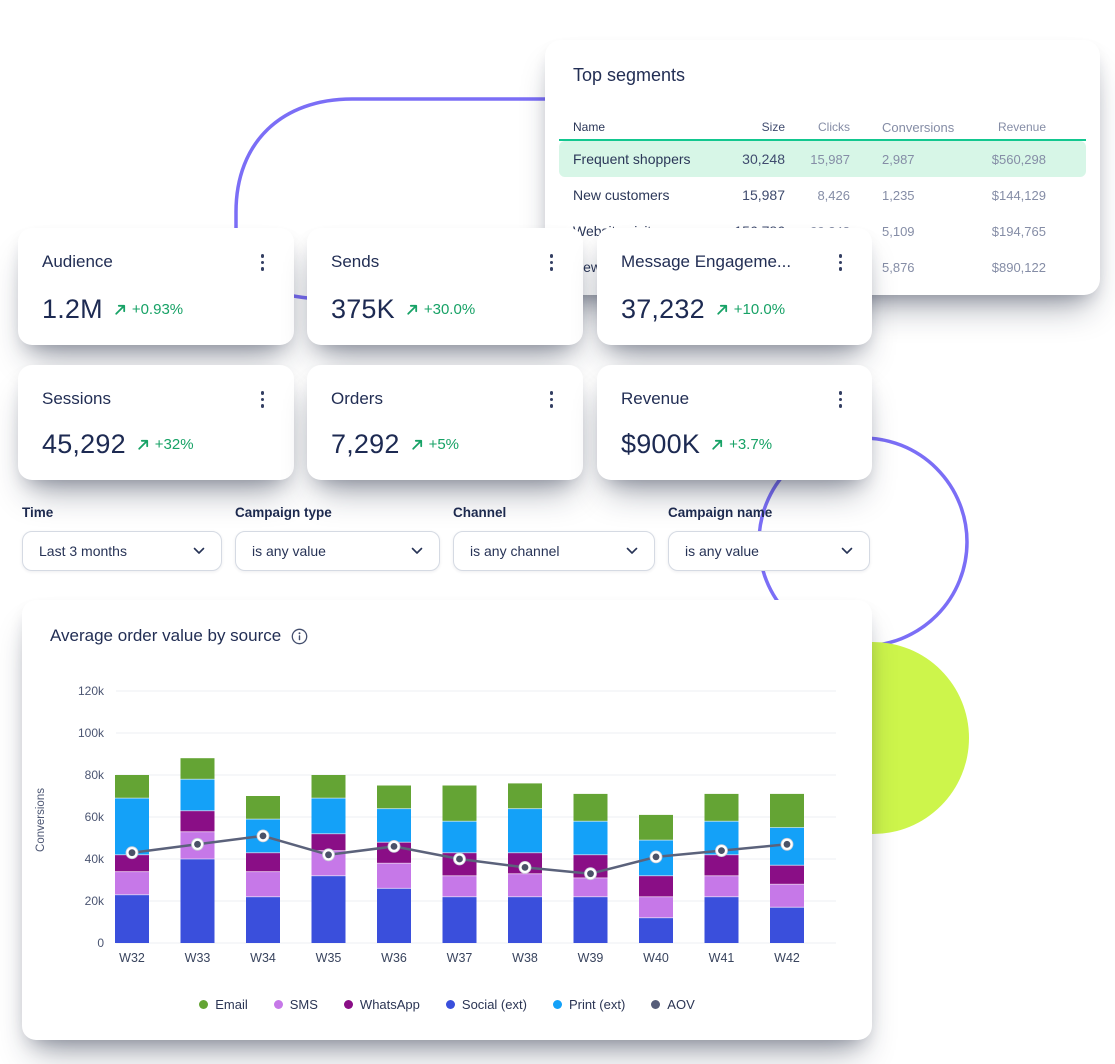  What do you see at coordinates (434, 444) in the screenshot?
I see `metric-card-delta: +5%` at bounding box center [434, 444].